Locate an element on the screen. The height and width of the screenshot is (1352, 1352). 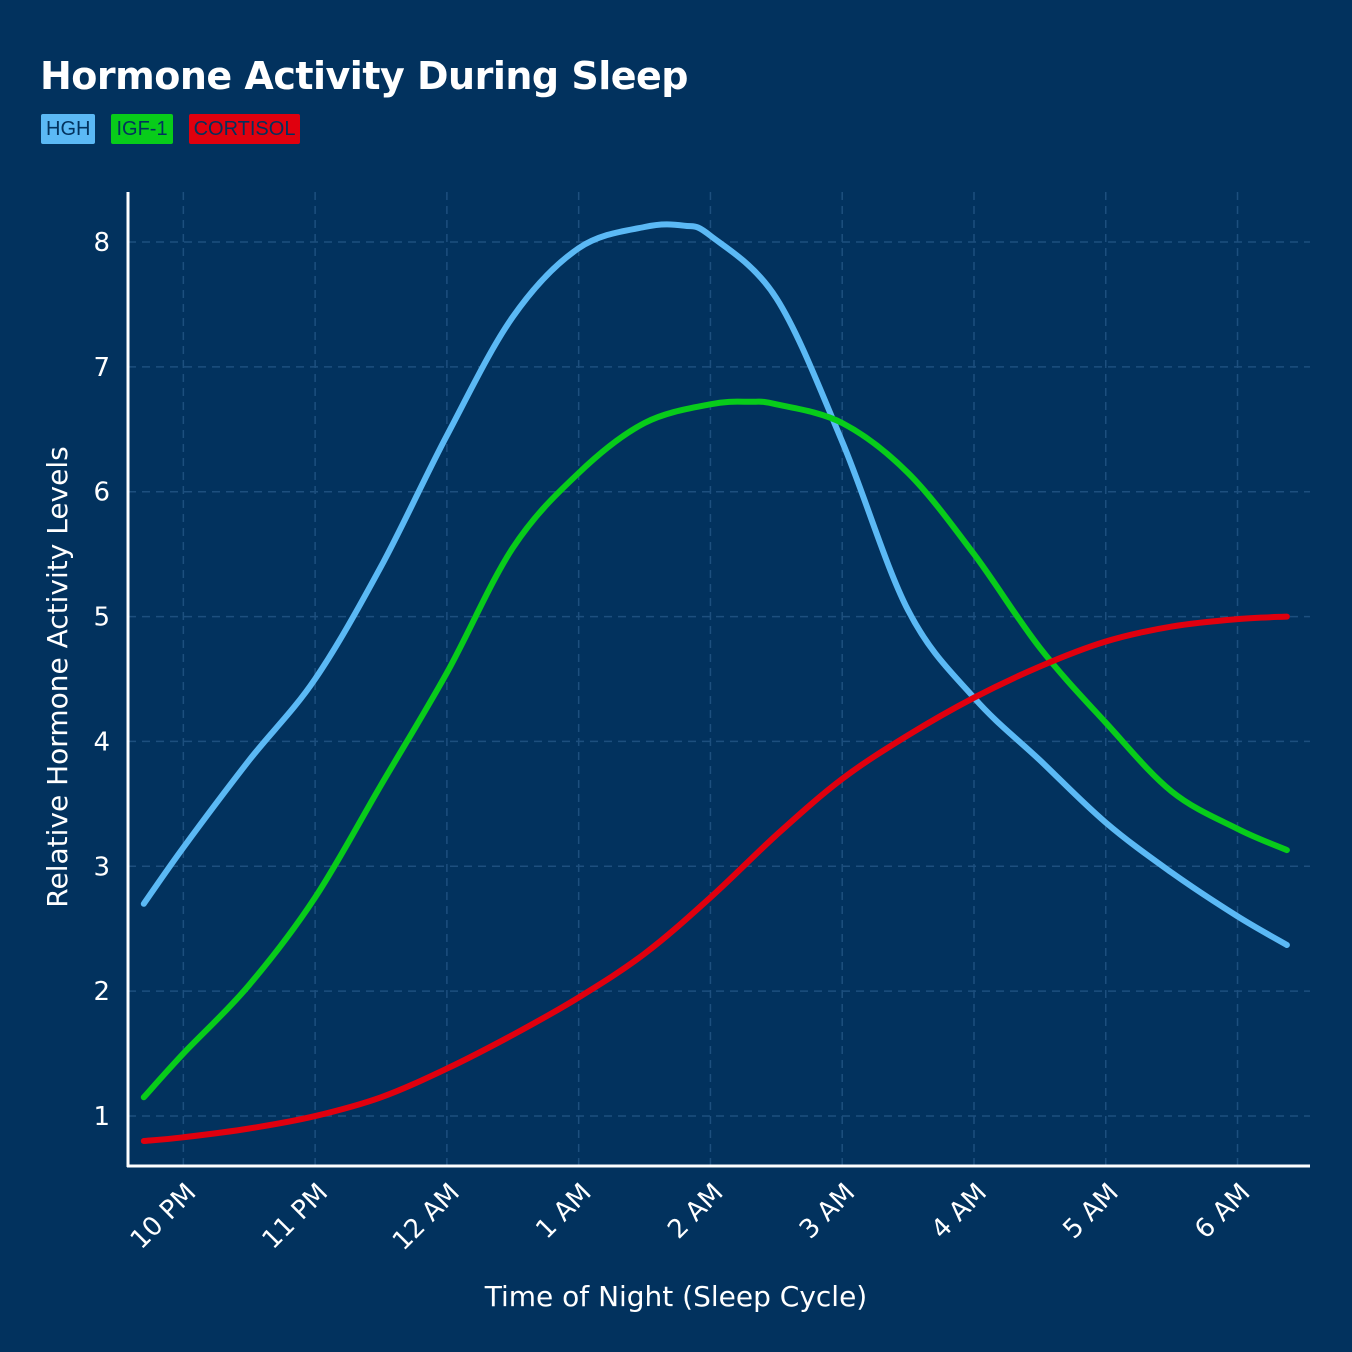
legend-item-cortisol: CORTISOL is located at coordinates (244, 129).